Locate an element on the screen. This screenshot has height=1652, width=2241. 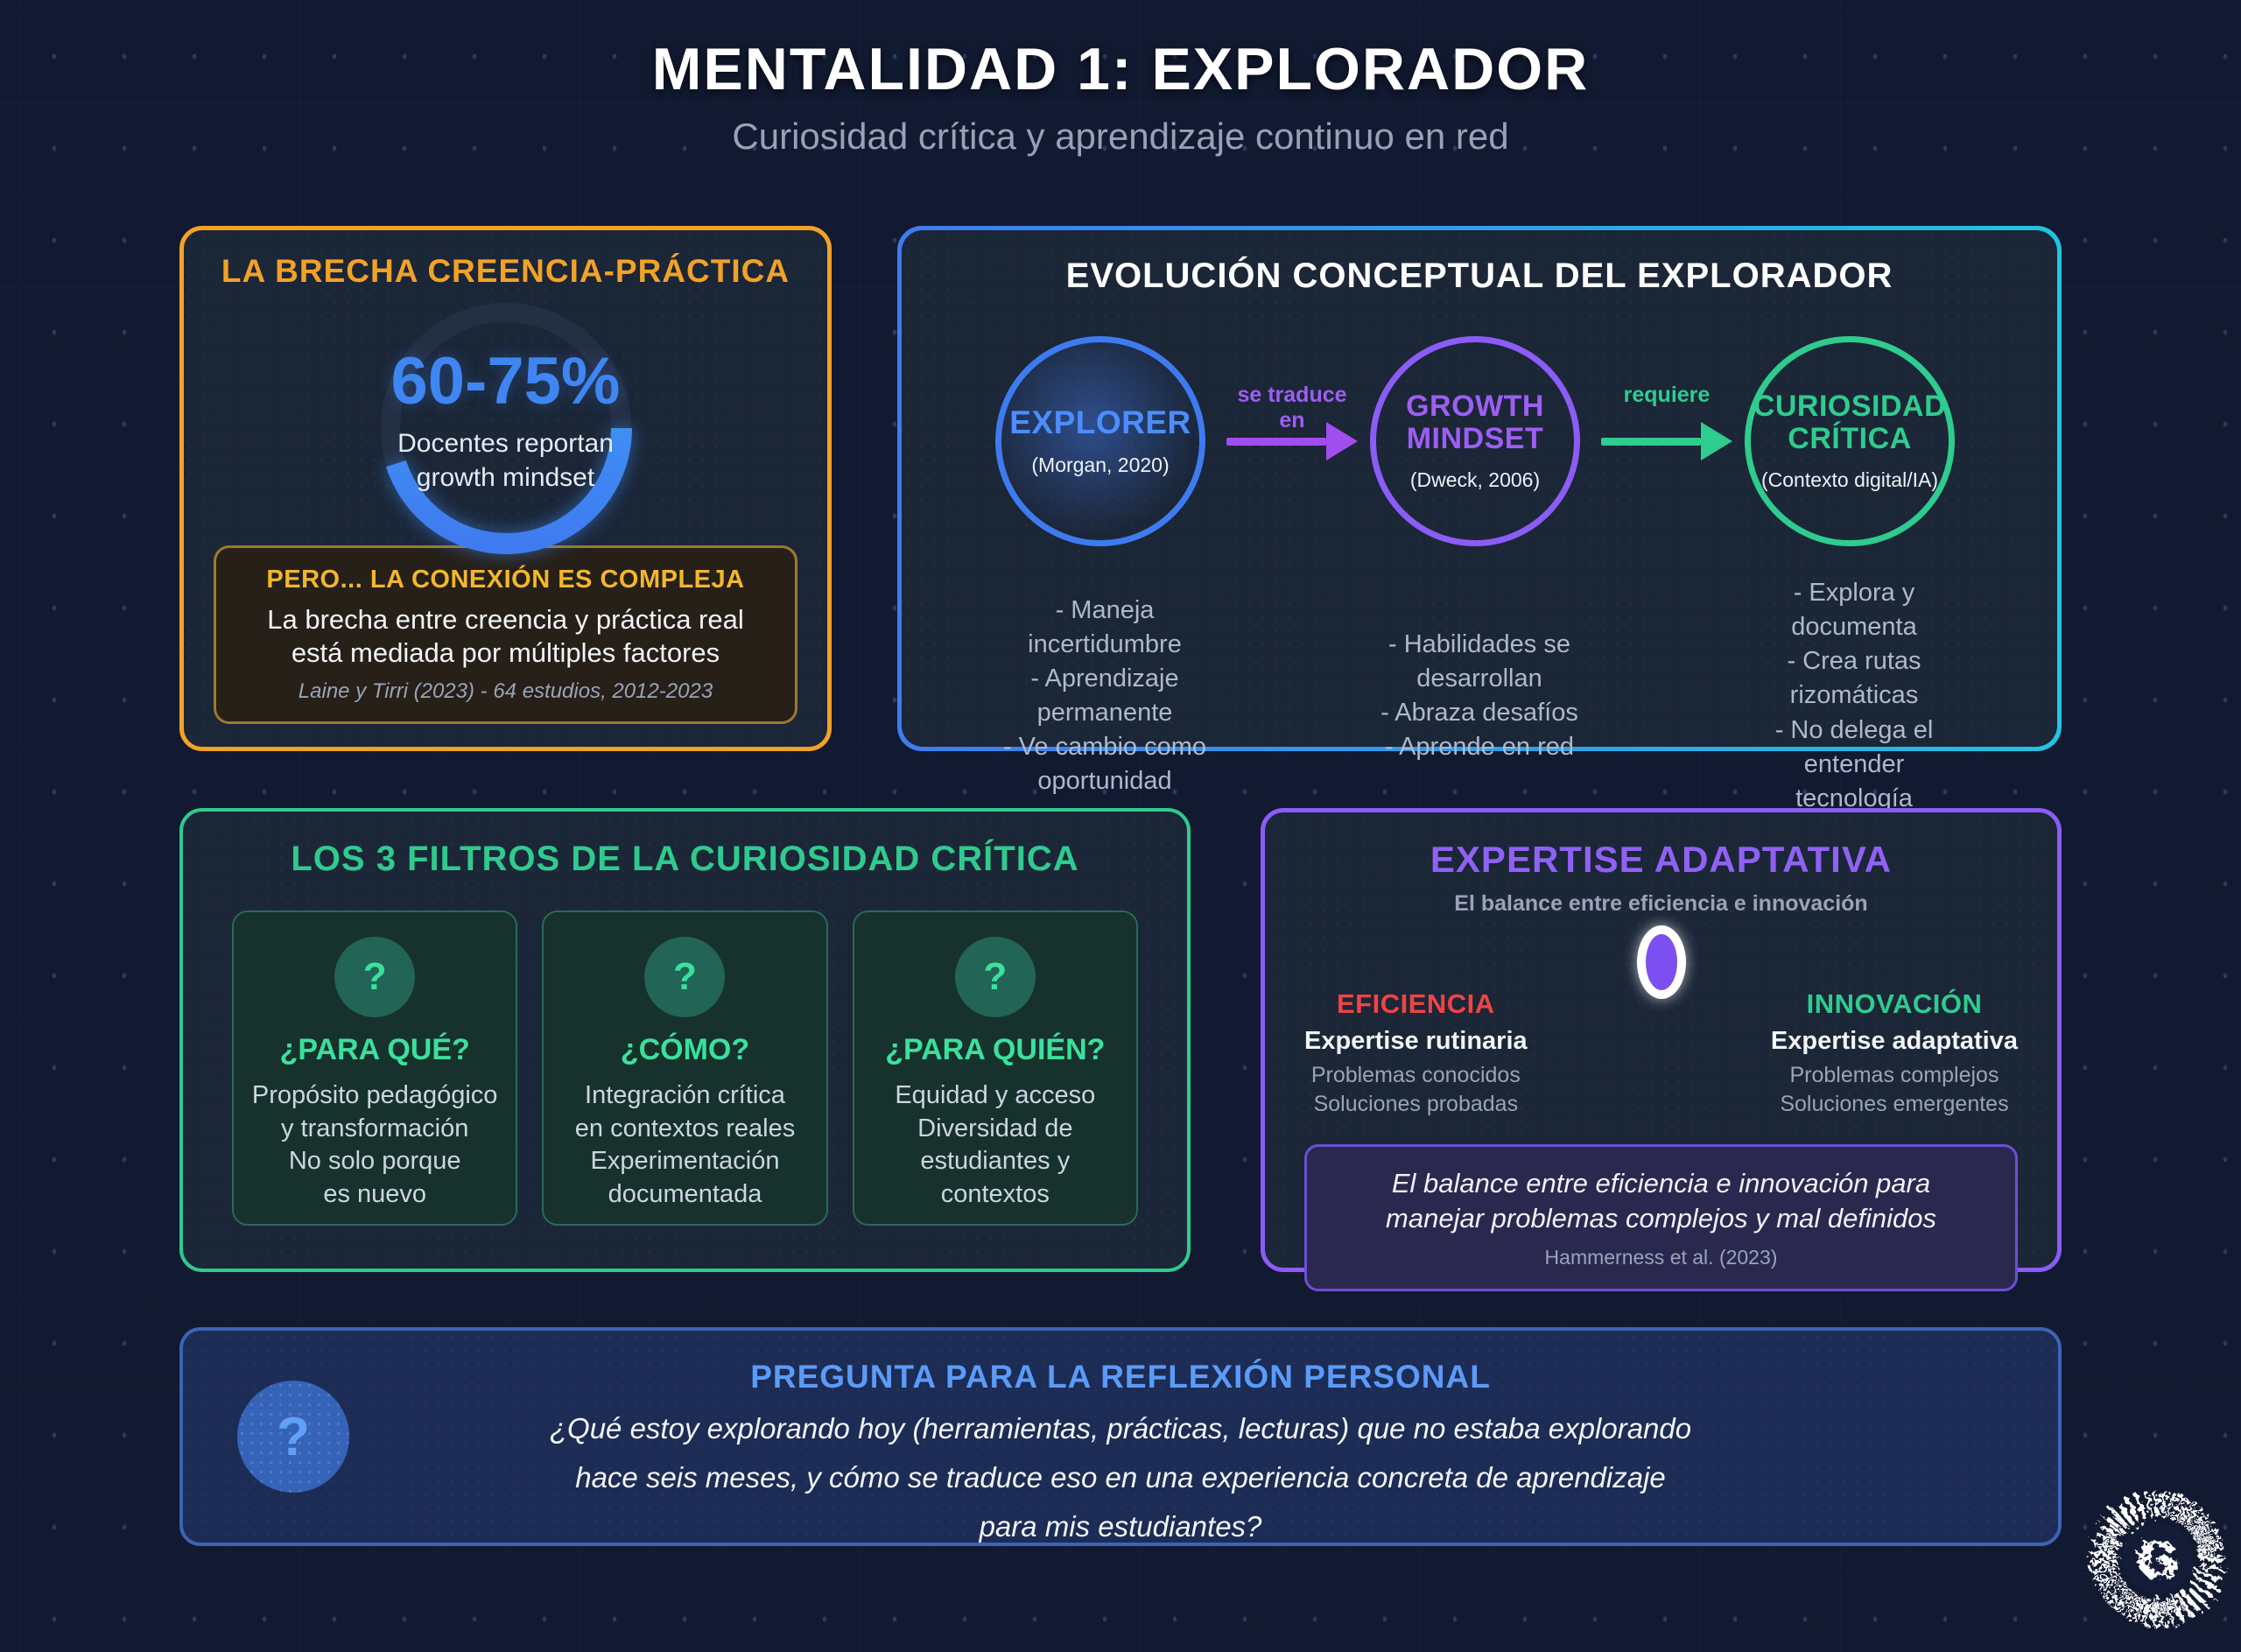
evolution-title: EVOLUCIÓN CONCEPTUAL DEL EXPLORADOR is located at coordinates (1479, 276).